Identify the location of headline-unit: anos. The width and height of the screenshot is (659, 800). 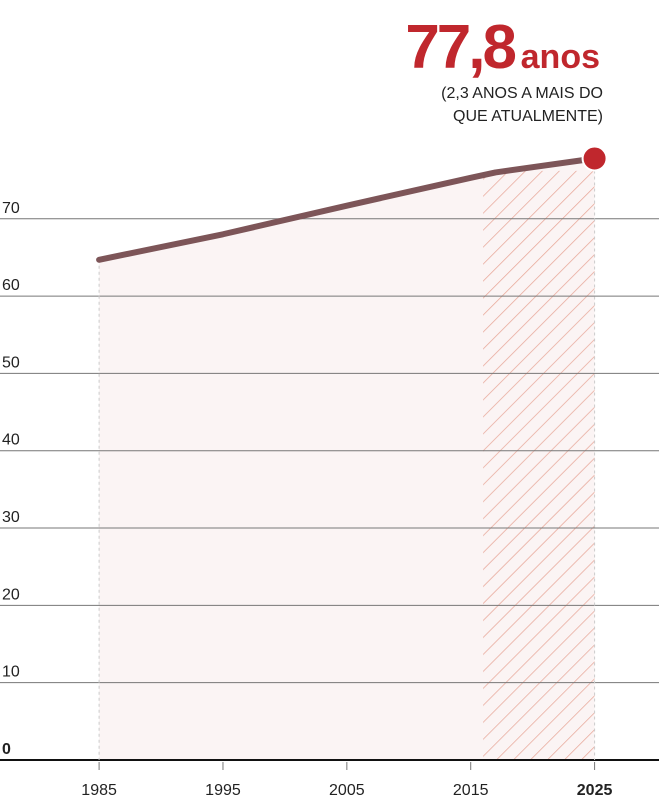
(560, 57).